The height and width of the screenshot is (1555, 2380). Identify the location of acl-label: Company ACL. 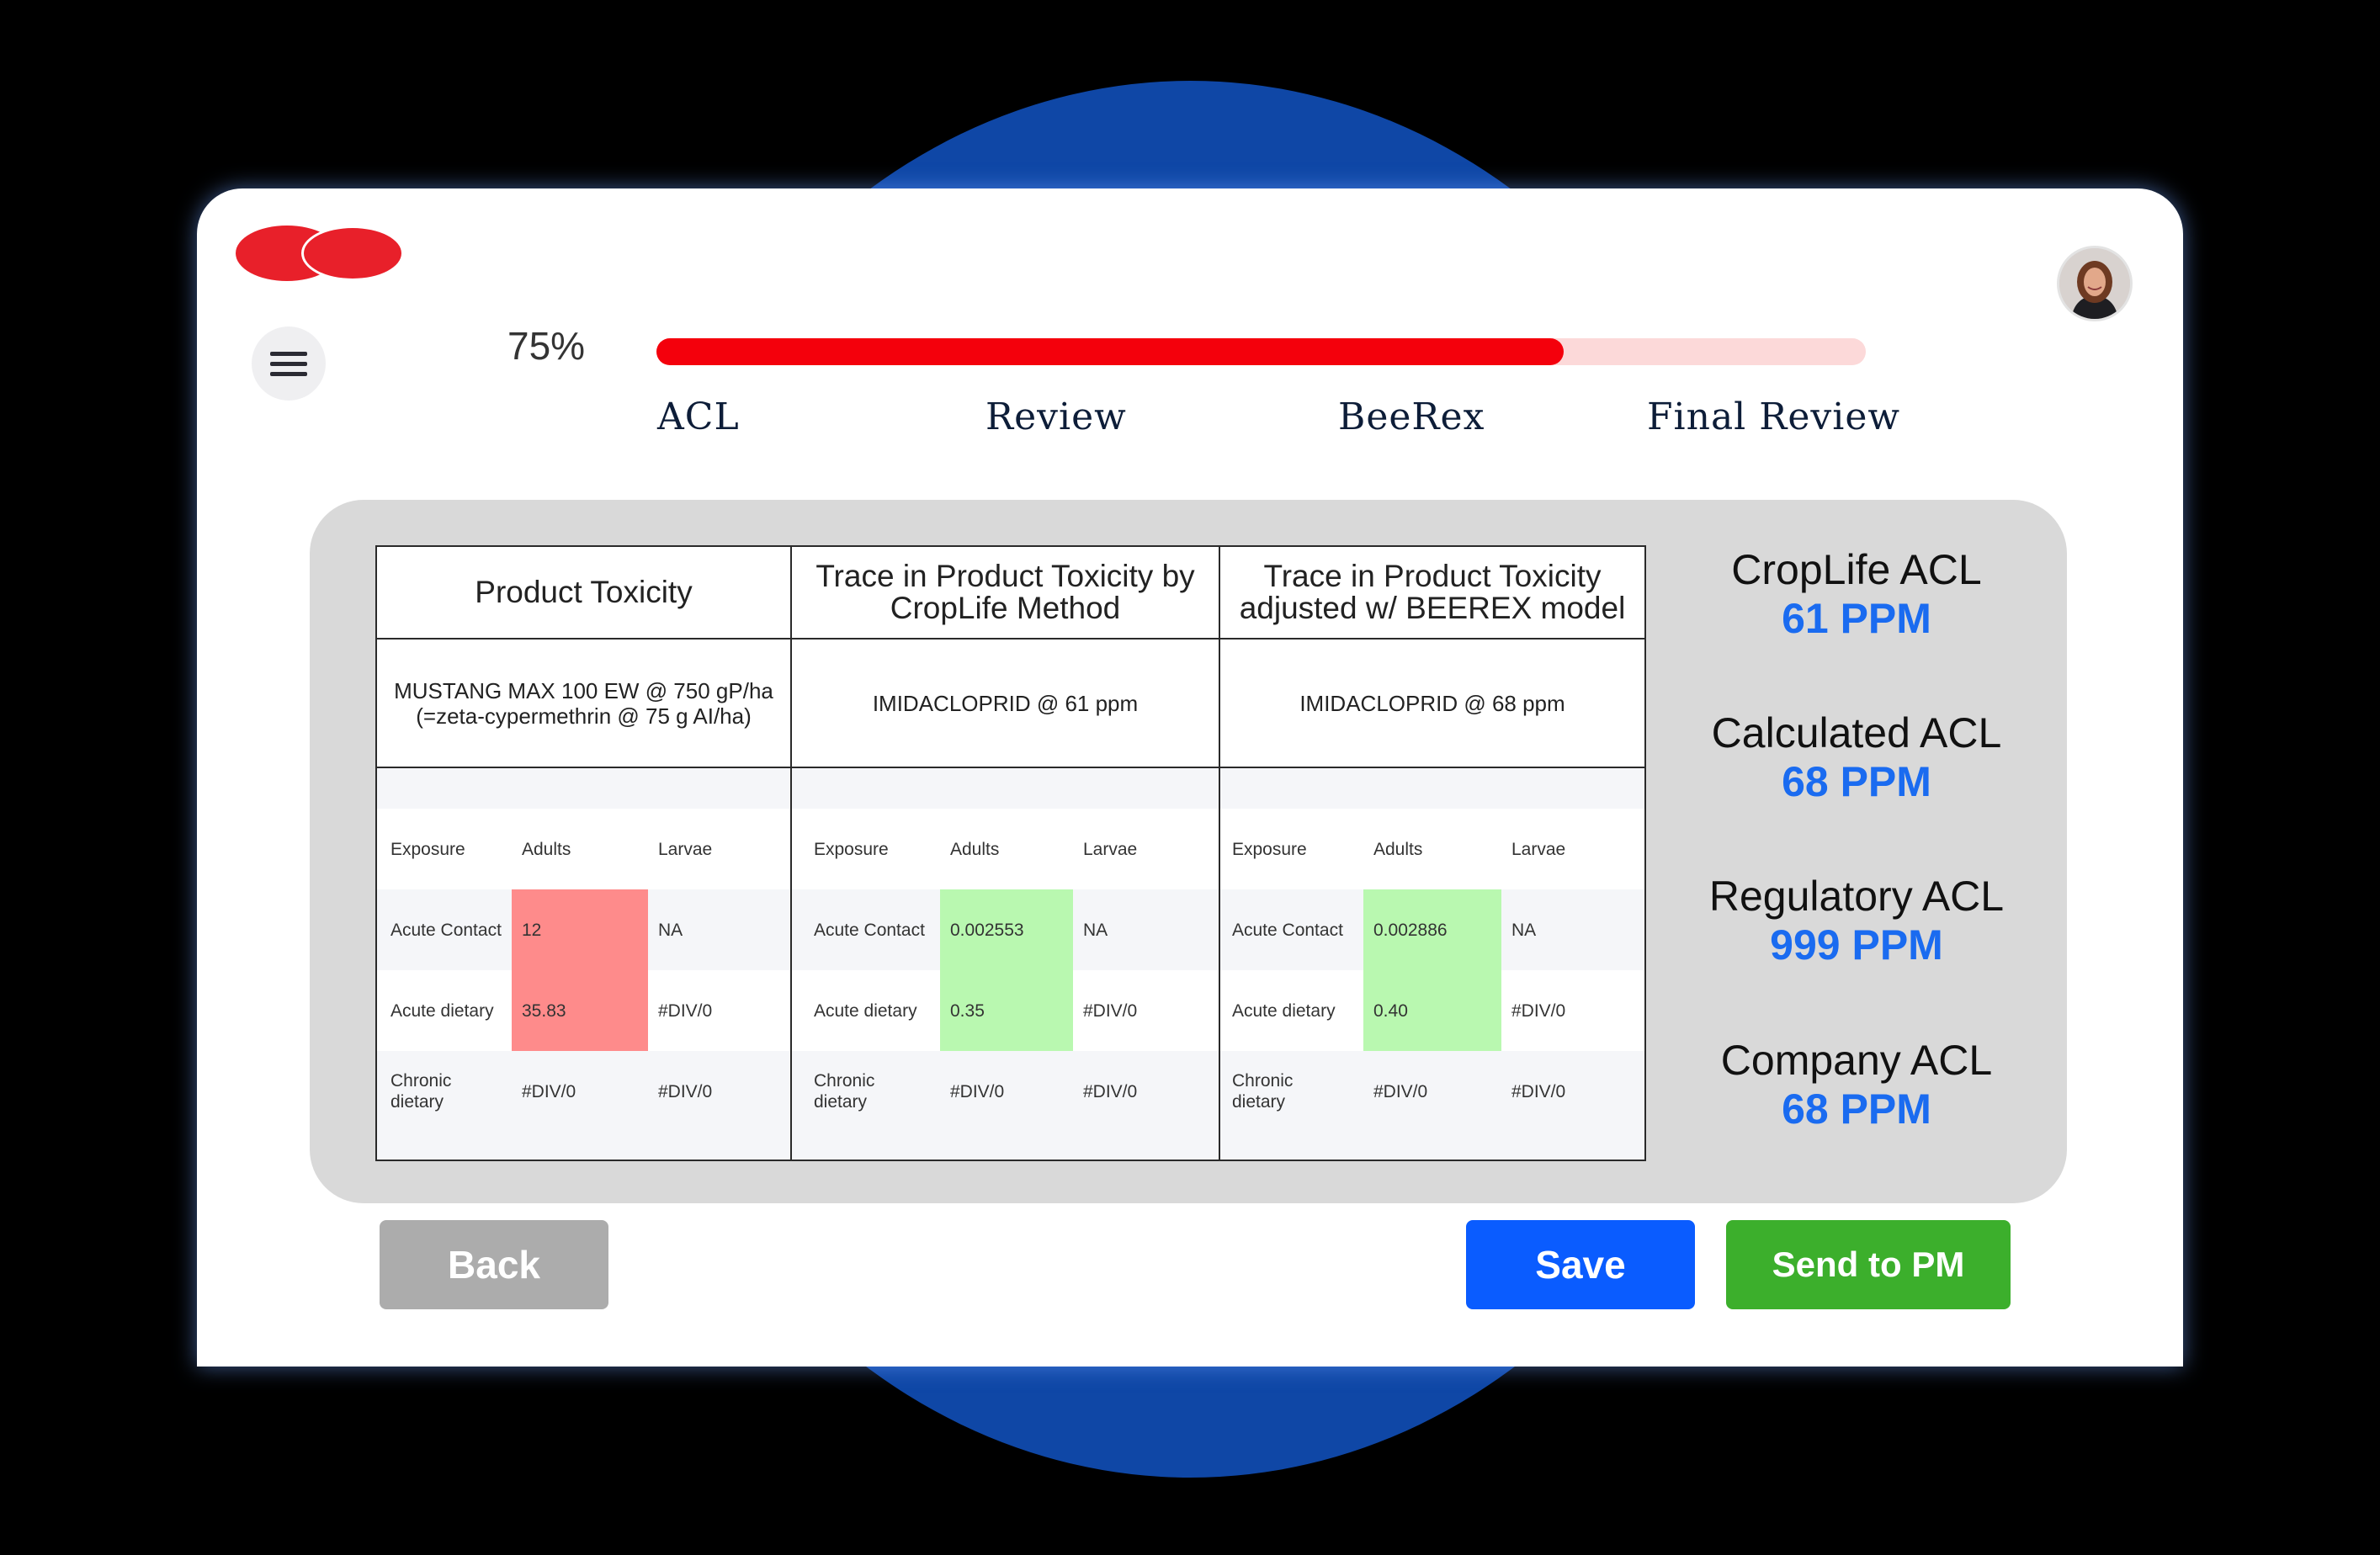
(1856, 1060).